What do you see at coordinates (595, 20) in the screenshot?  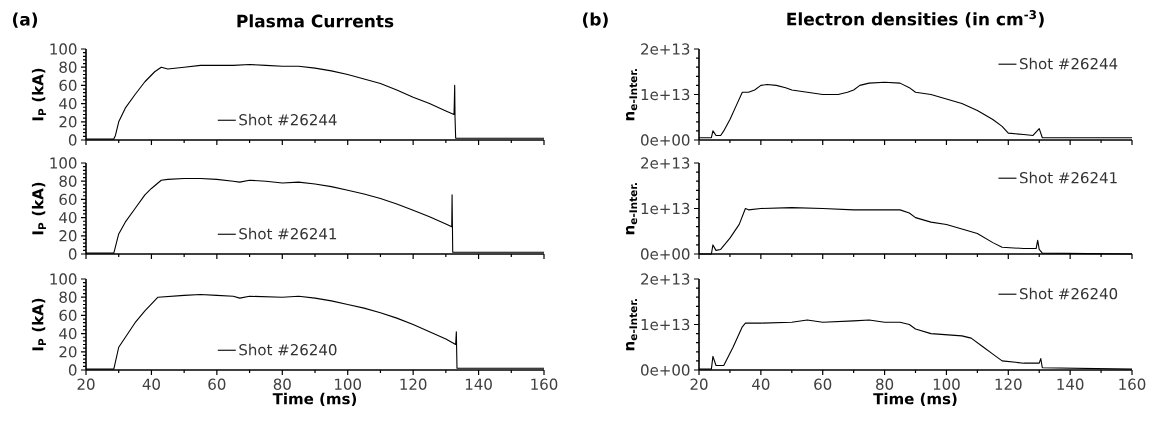 I see `text: (b)` at bounding box center [595, 20].